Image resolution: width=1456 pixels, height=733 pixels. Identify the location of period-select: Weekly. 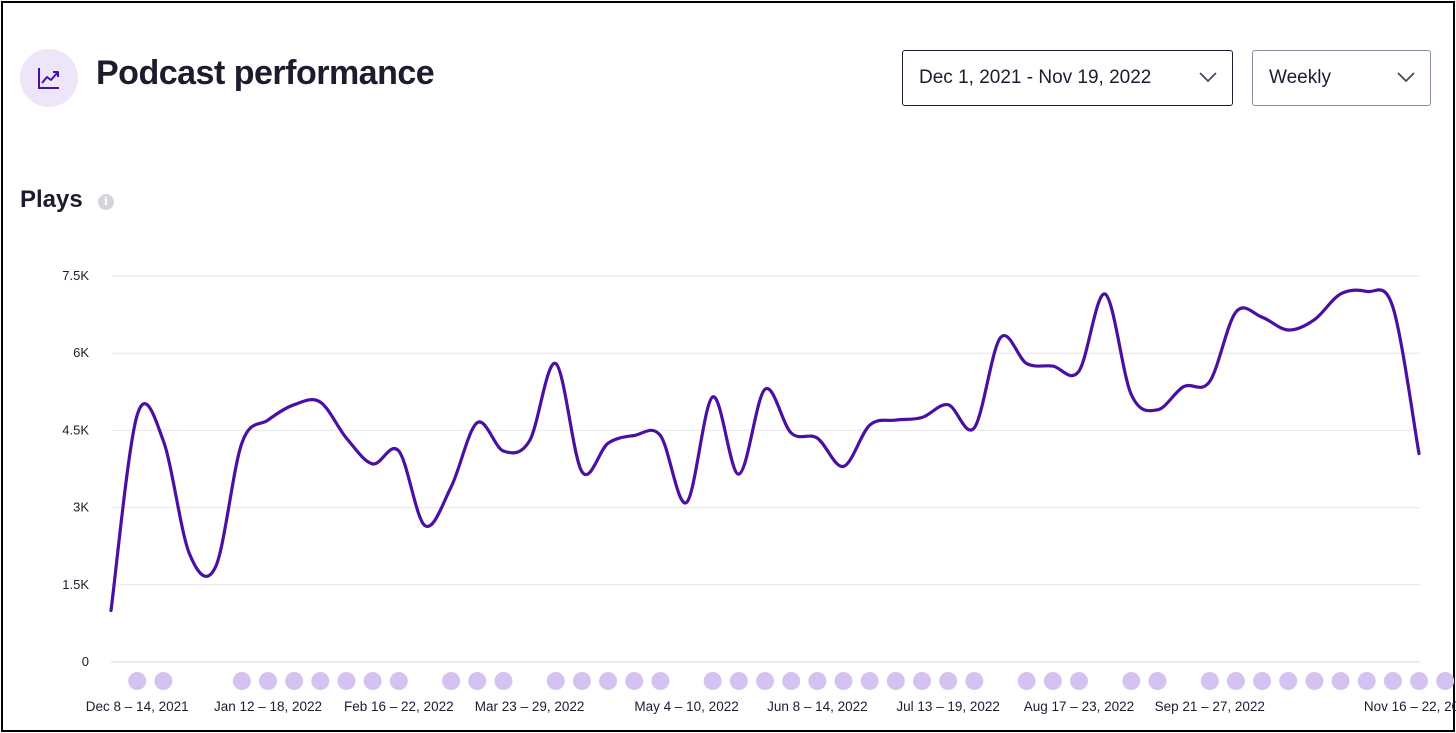
(1341, 78).